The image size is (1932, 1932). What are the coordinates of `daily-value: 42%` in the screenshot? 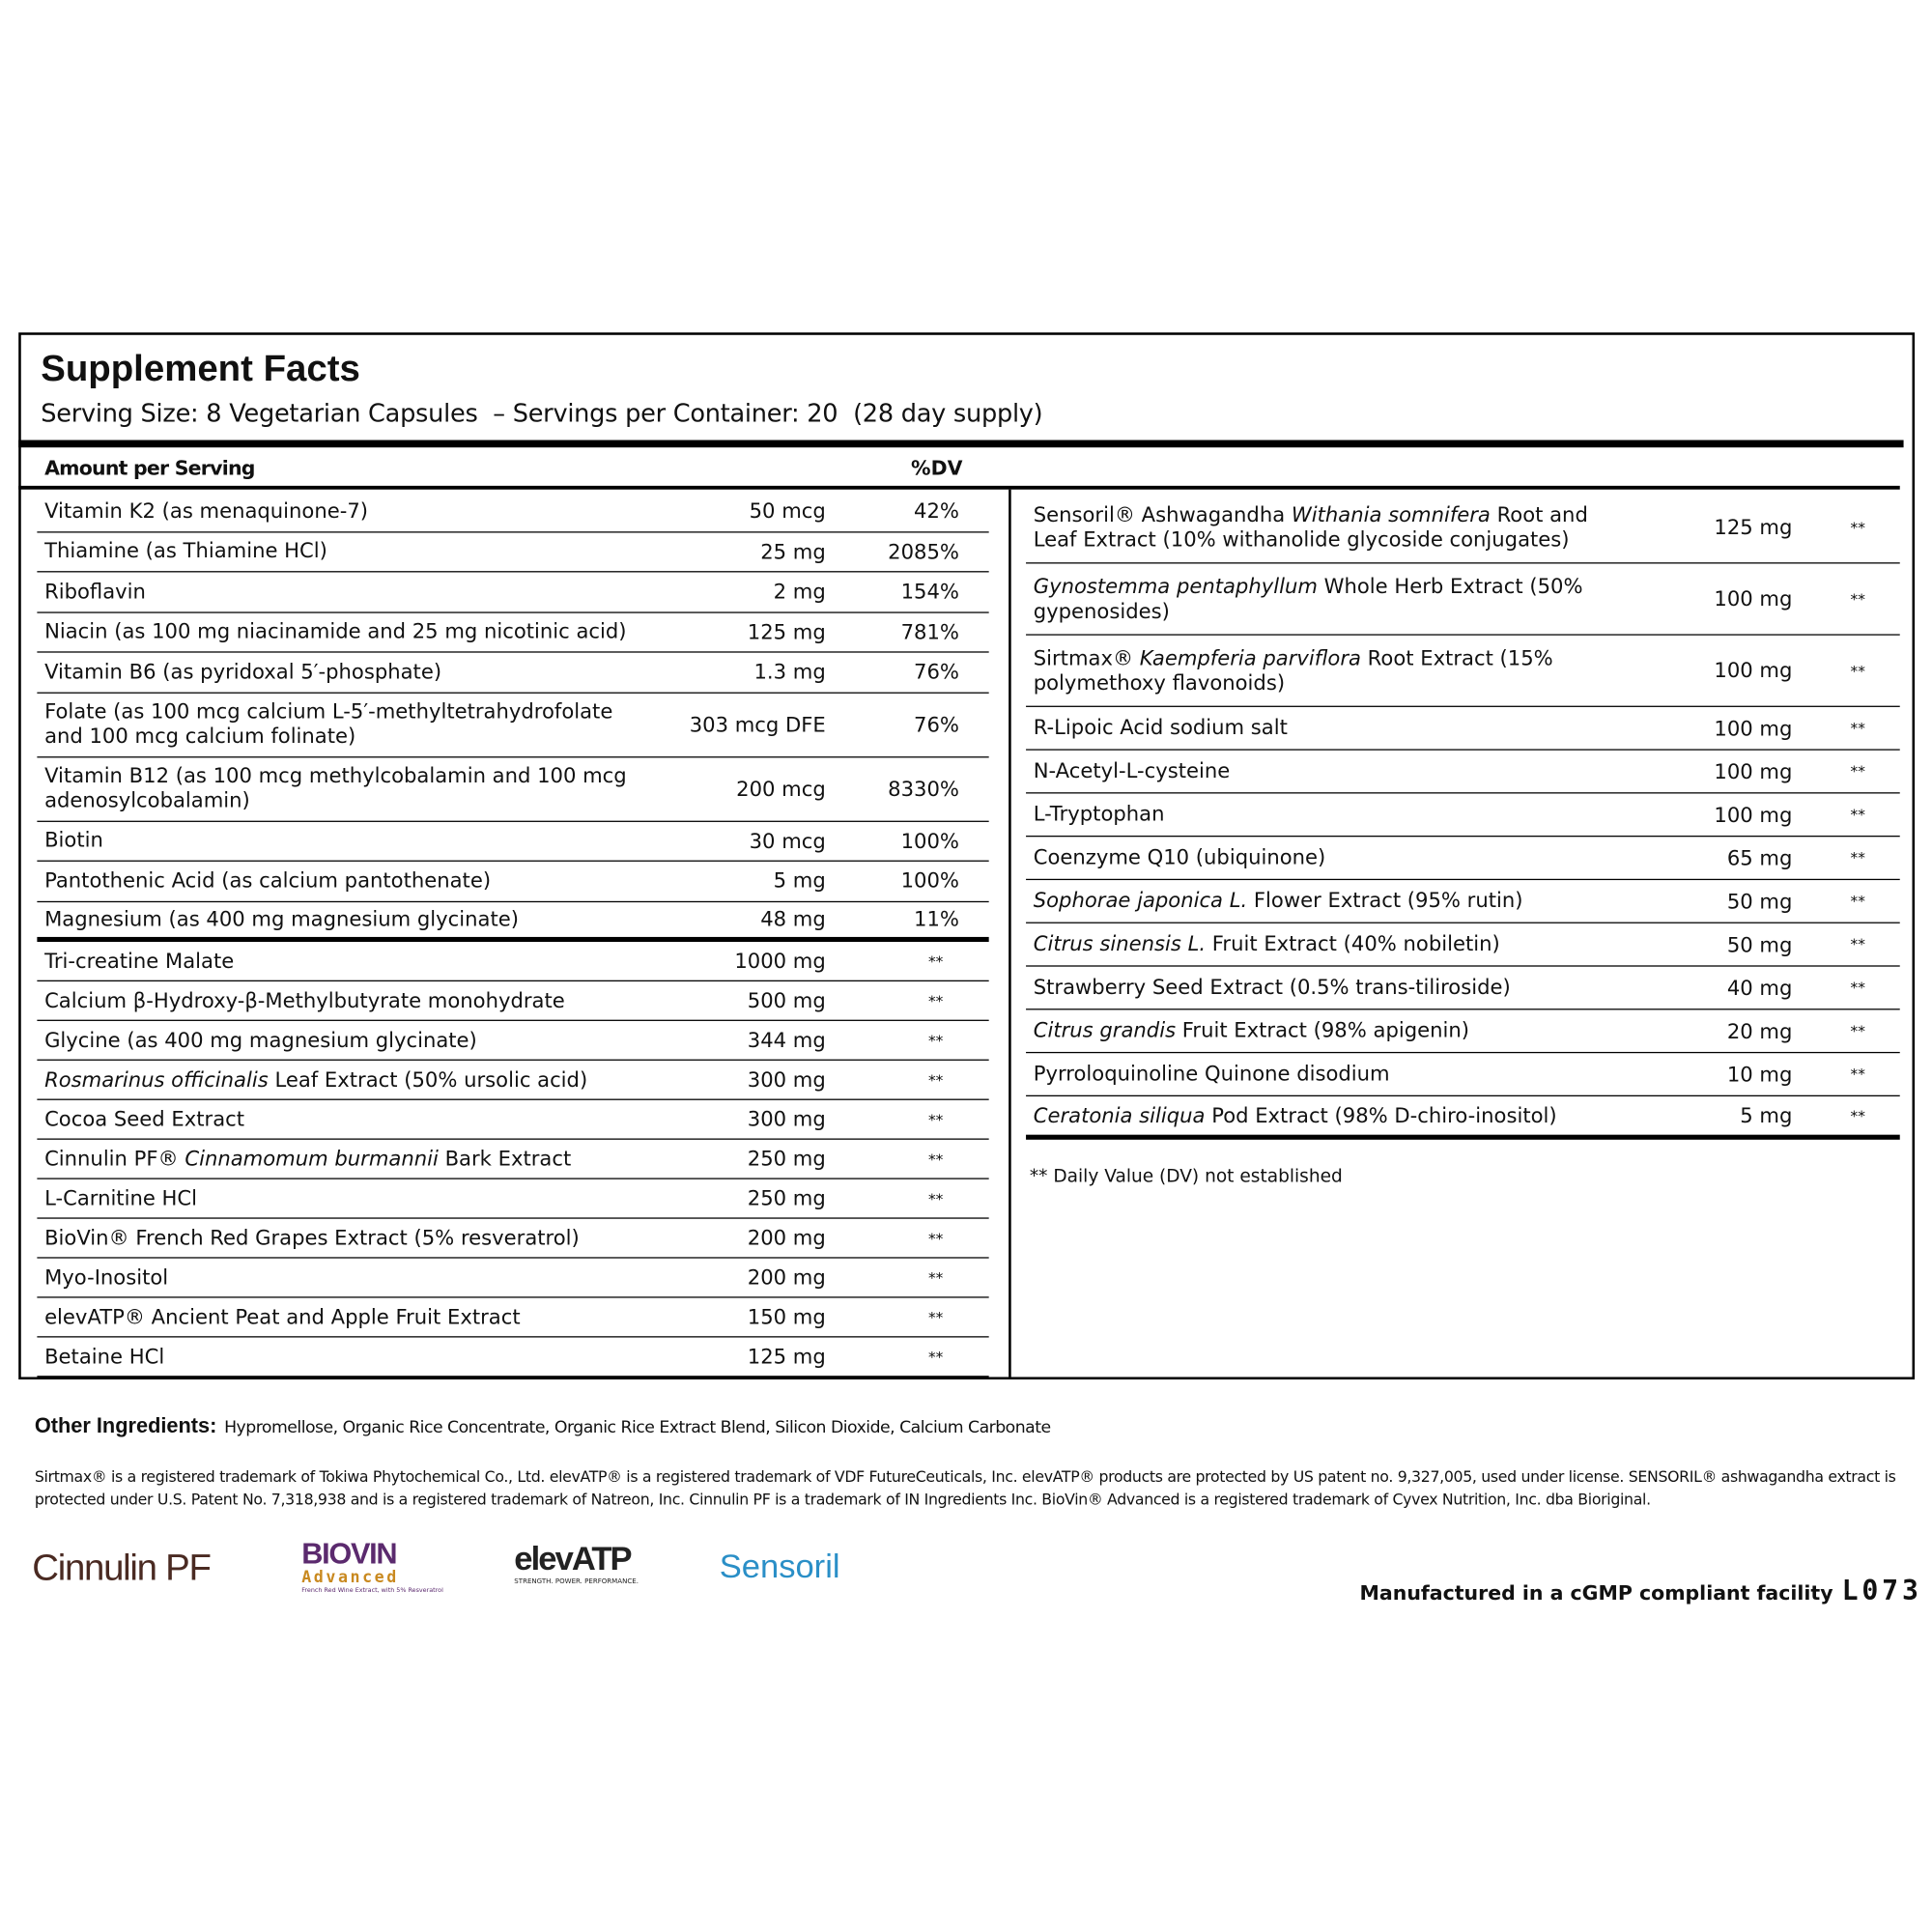 It's located at (936, 511).